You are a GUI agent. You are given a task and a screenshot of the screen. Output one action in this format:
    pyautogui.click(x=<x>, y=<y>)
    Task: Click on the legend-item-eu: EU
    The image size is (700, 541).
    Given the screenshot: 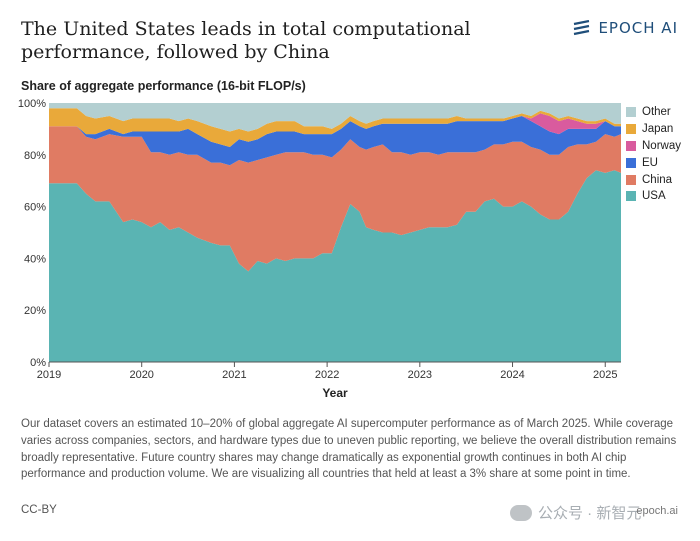 What is the action you would take?
    pyautogui.click(x=653, y=162)
    